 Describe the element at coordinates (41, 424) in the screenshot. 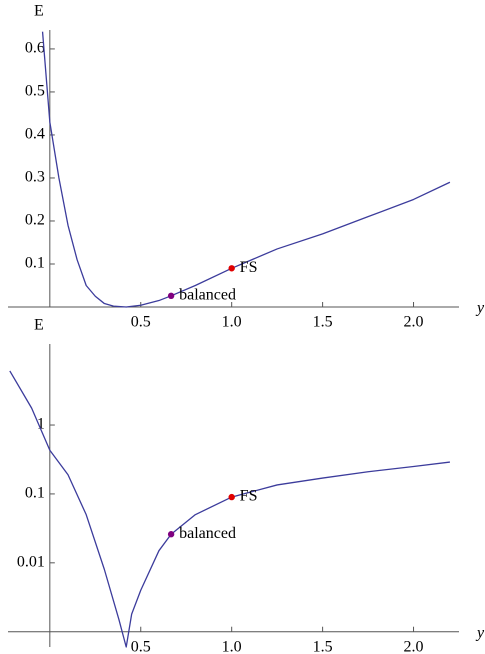

I see `y-tick-label: 1` at that location.